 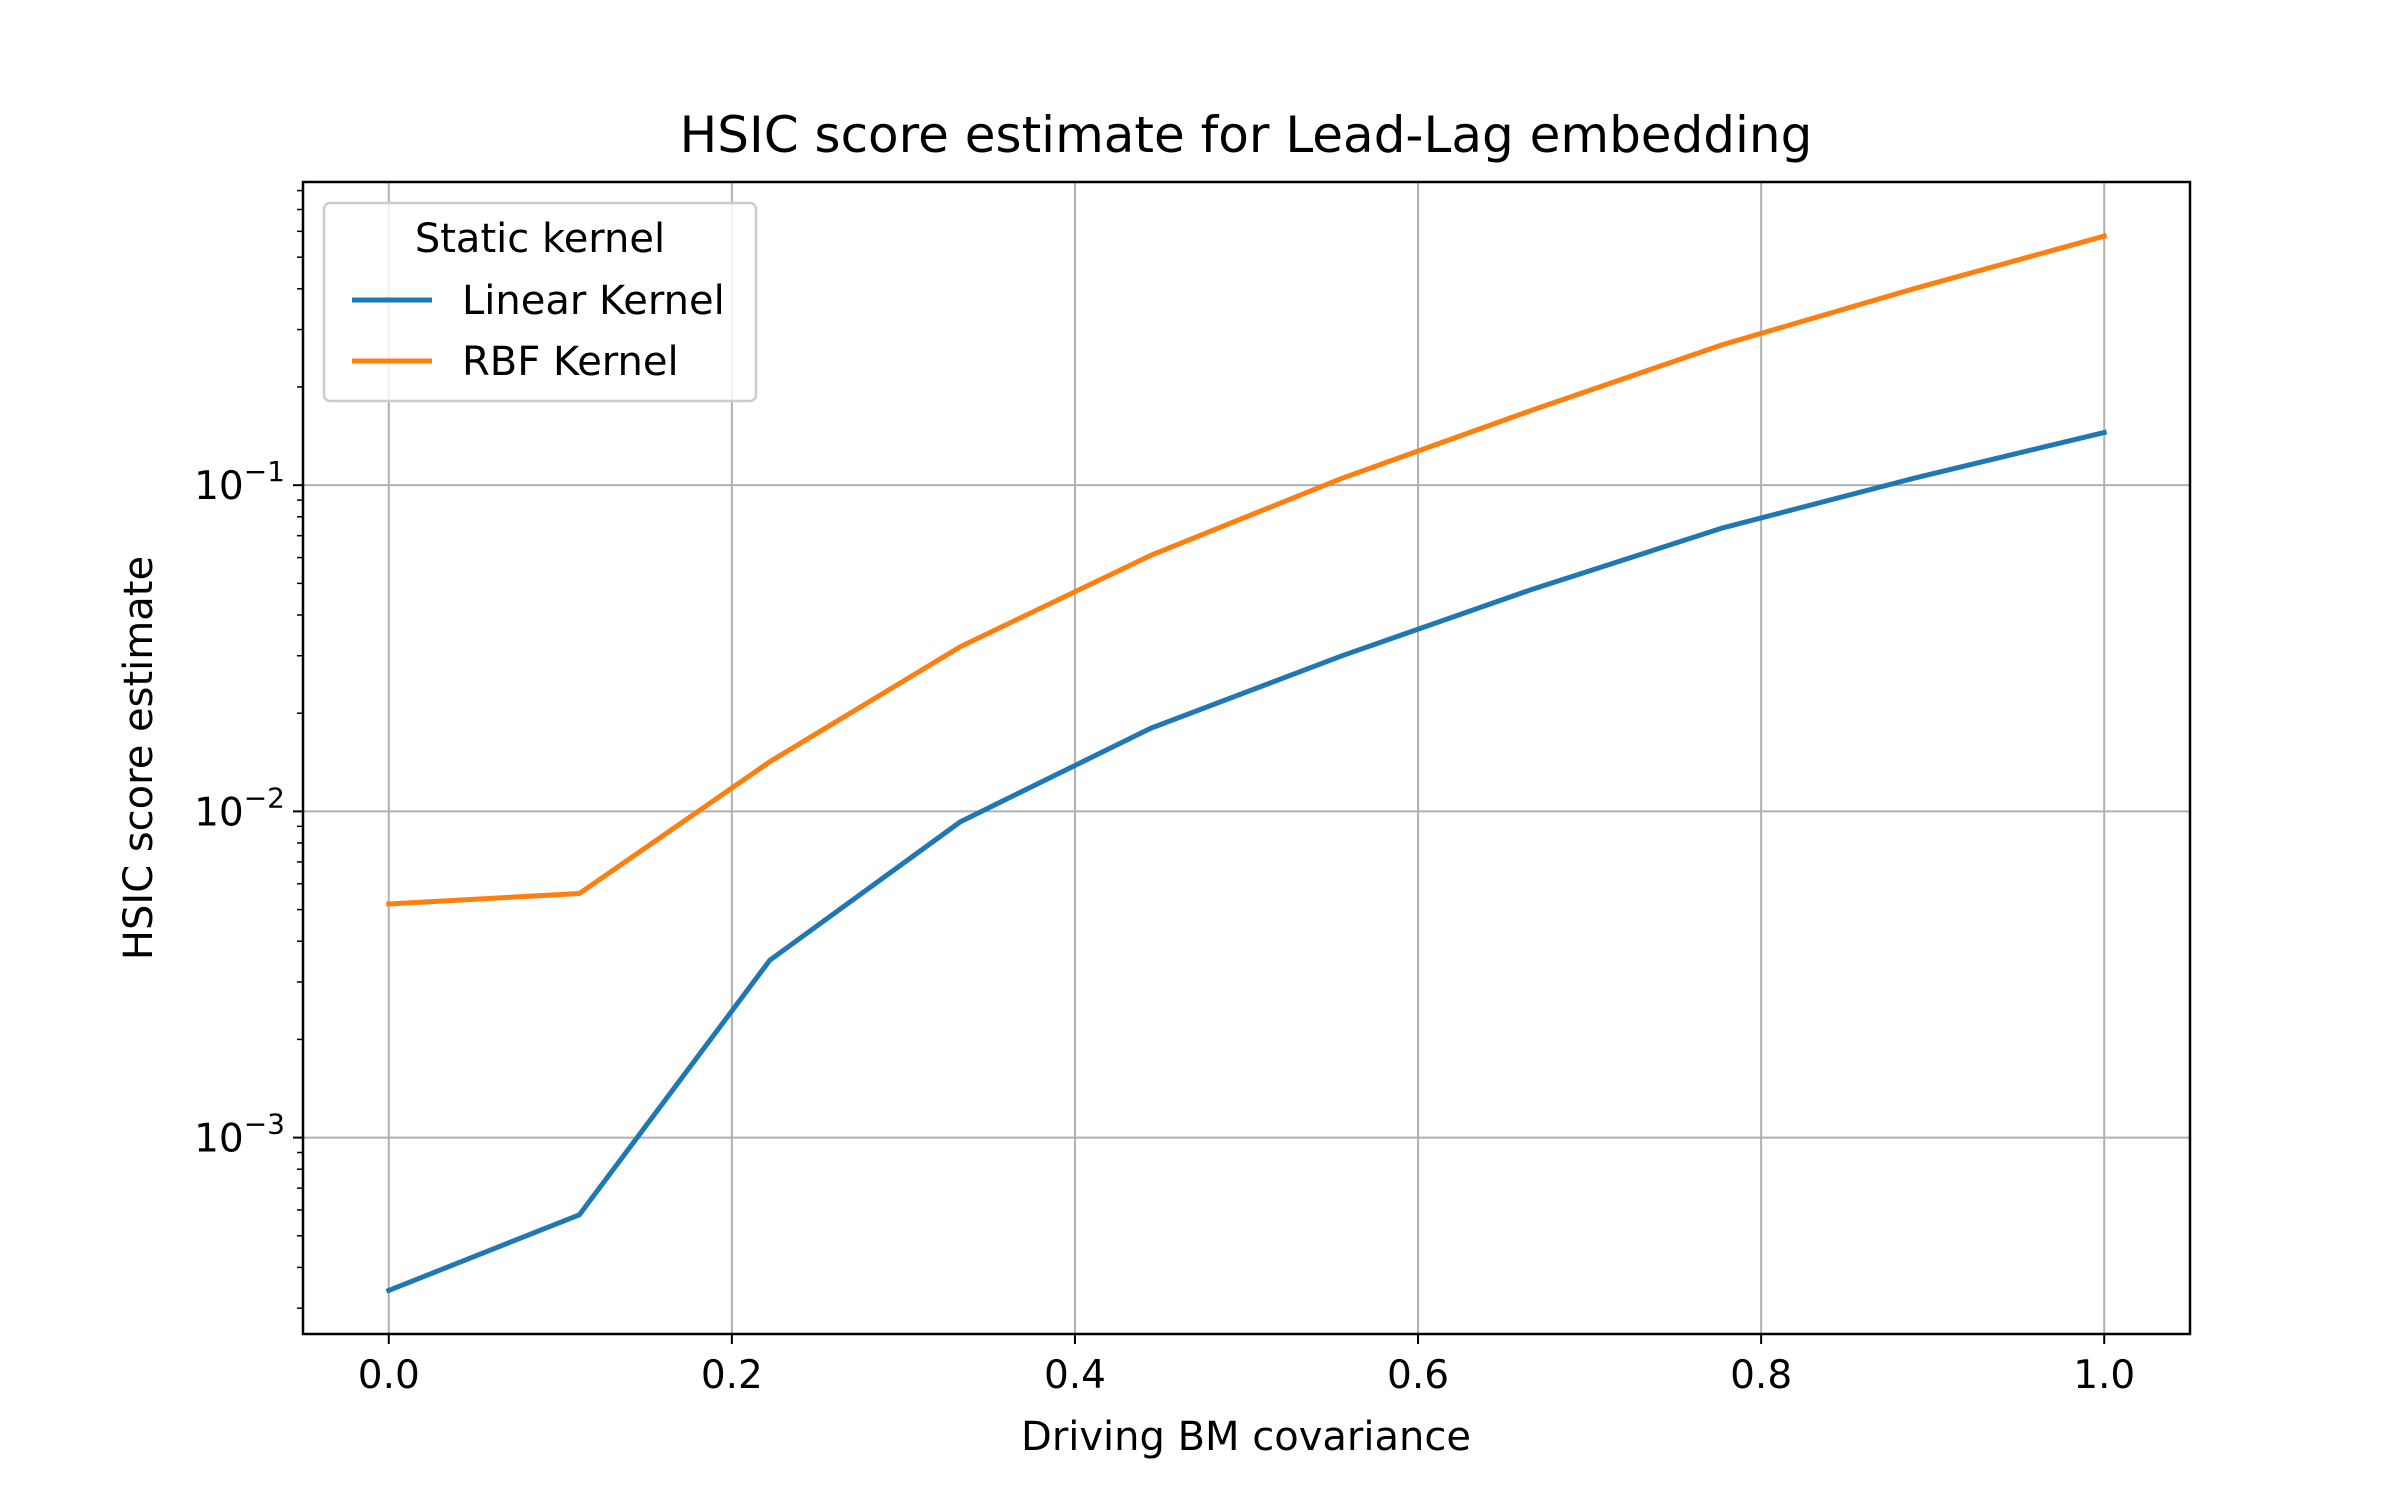 I want to click on x-tick-label: 0.0, so click(x=389, y=1375).